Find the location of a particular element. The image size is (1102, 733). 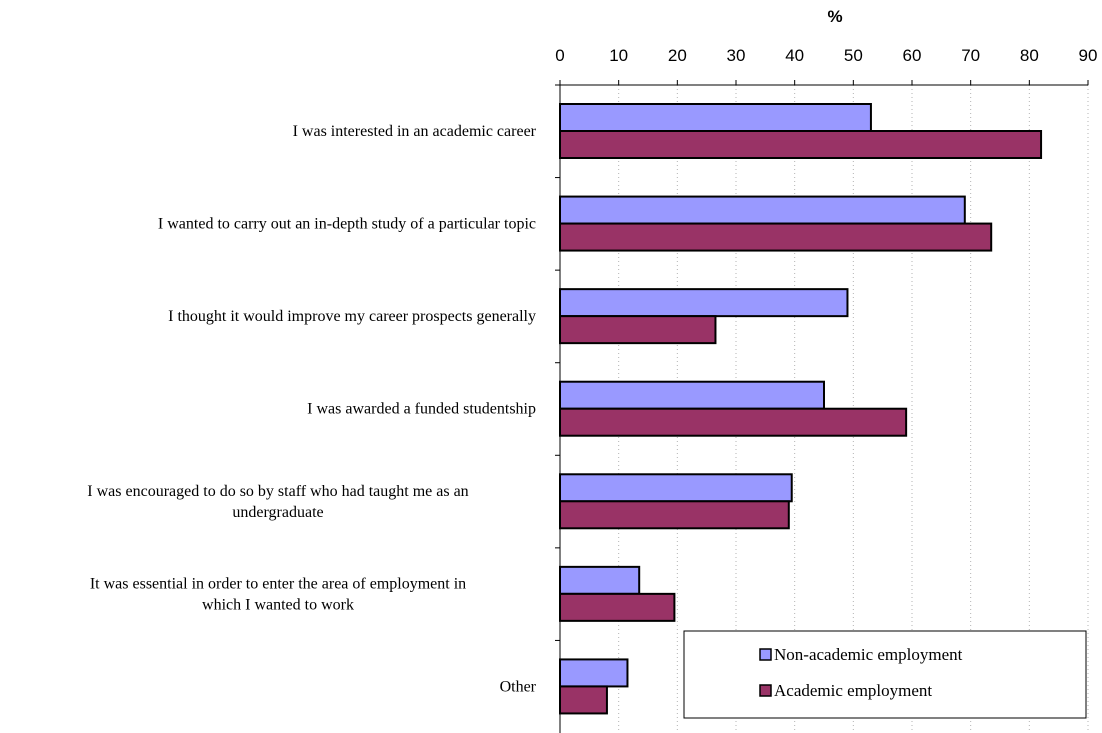

x-tick-label: 90 is located at coordinates (1088, 55).